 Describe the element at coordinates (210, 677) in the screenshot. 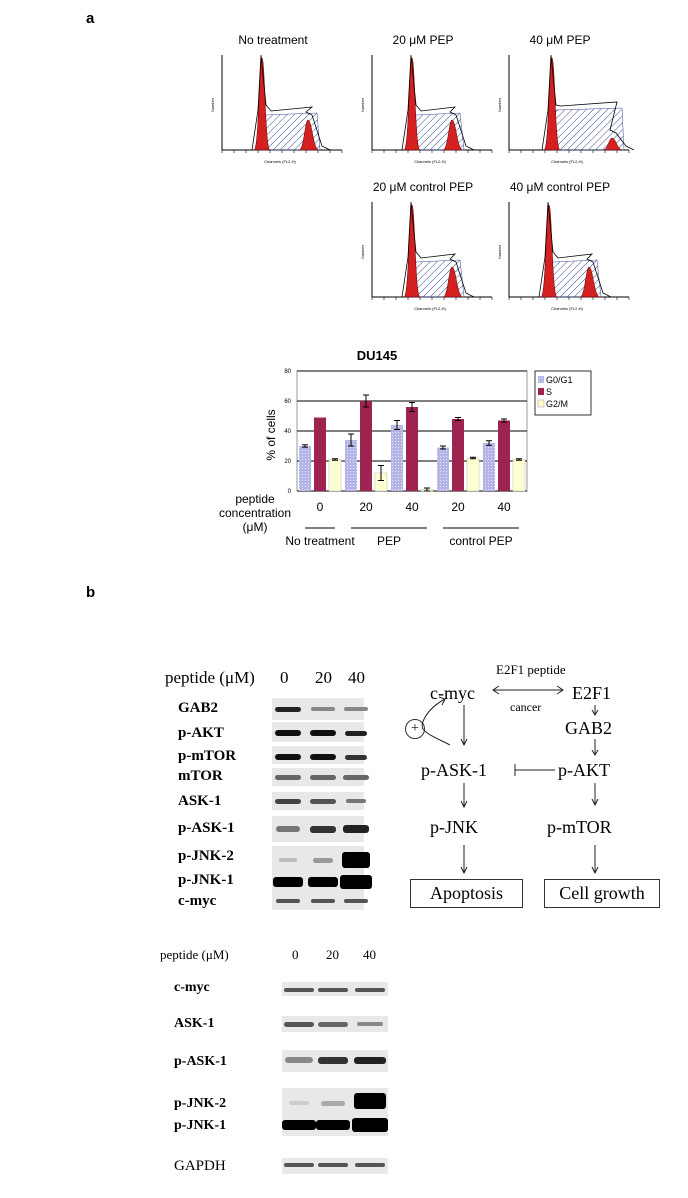

I see `wb-top-header-label: peptide (μM)` at that location.